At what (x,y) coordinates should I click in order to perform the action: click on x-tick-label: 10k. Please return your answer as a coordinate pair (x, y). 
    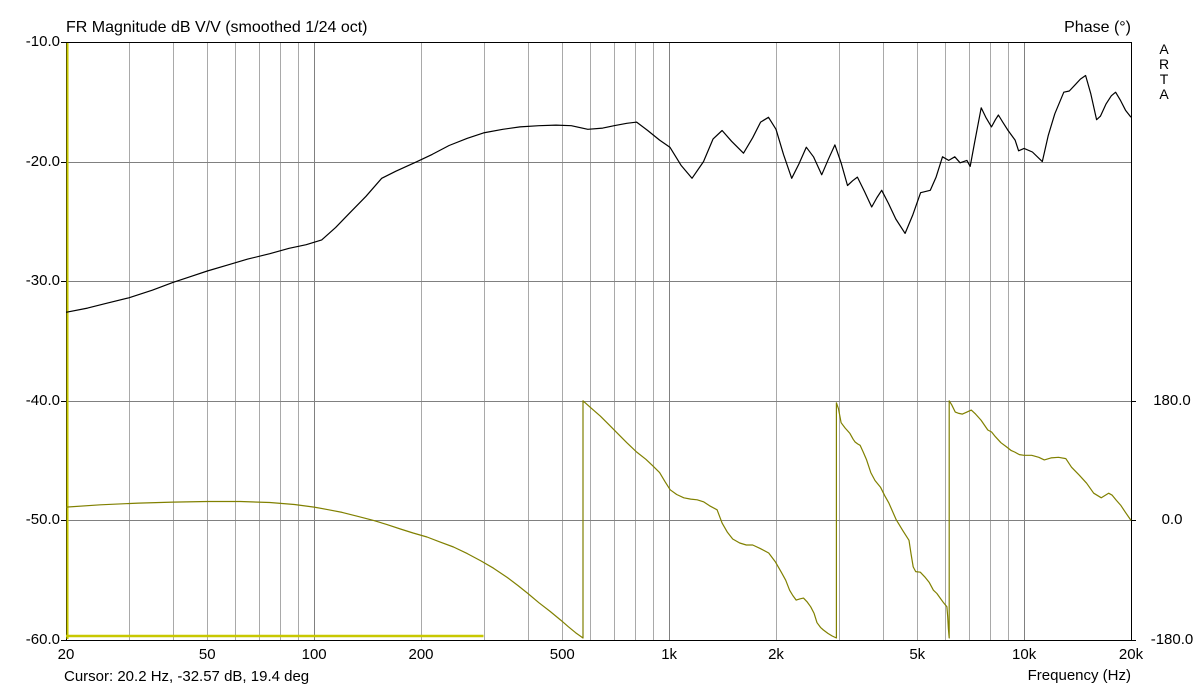
    Looking at the image, I should click on (1024, 654).